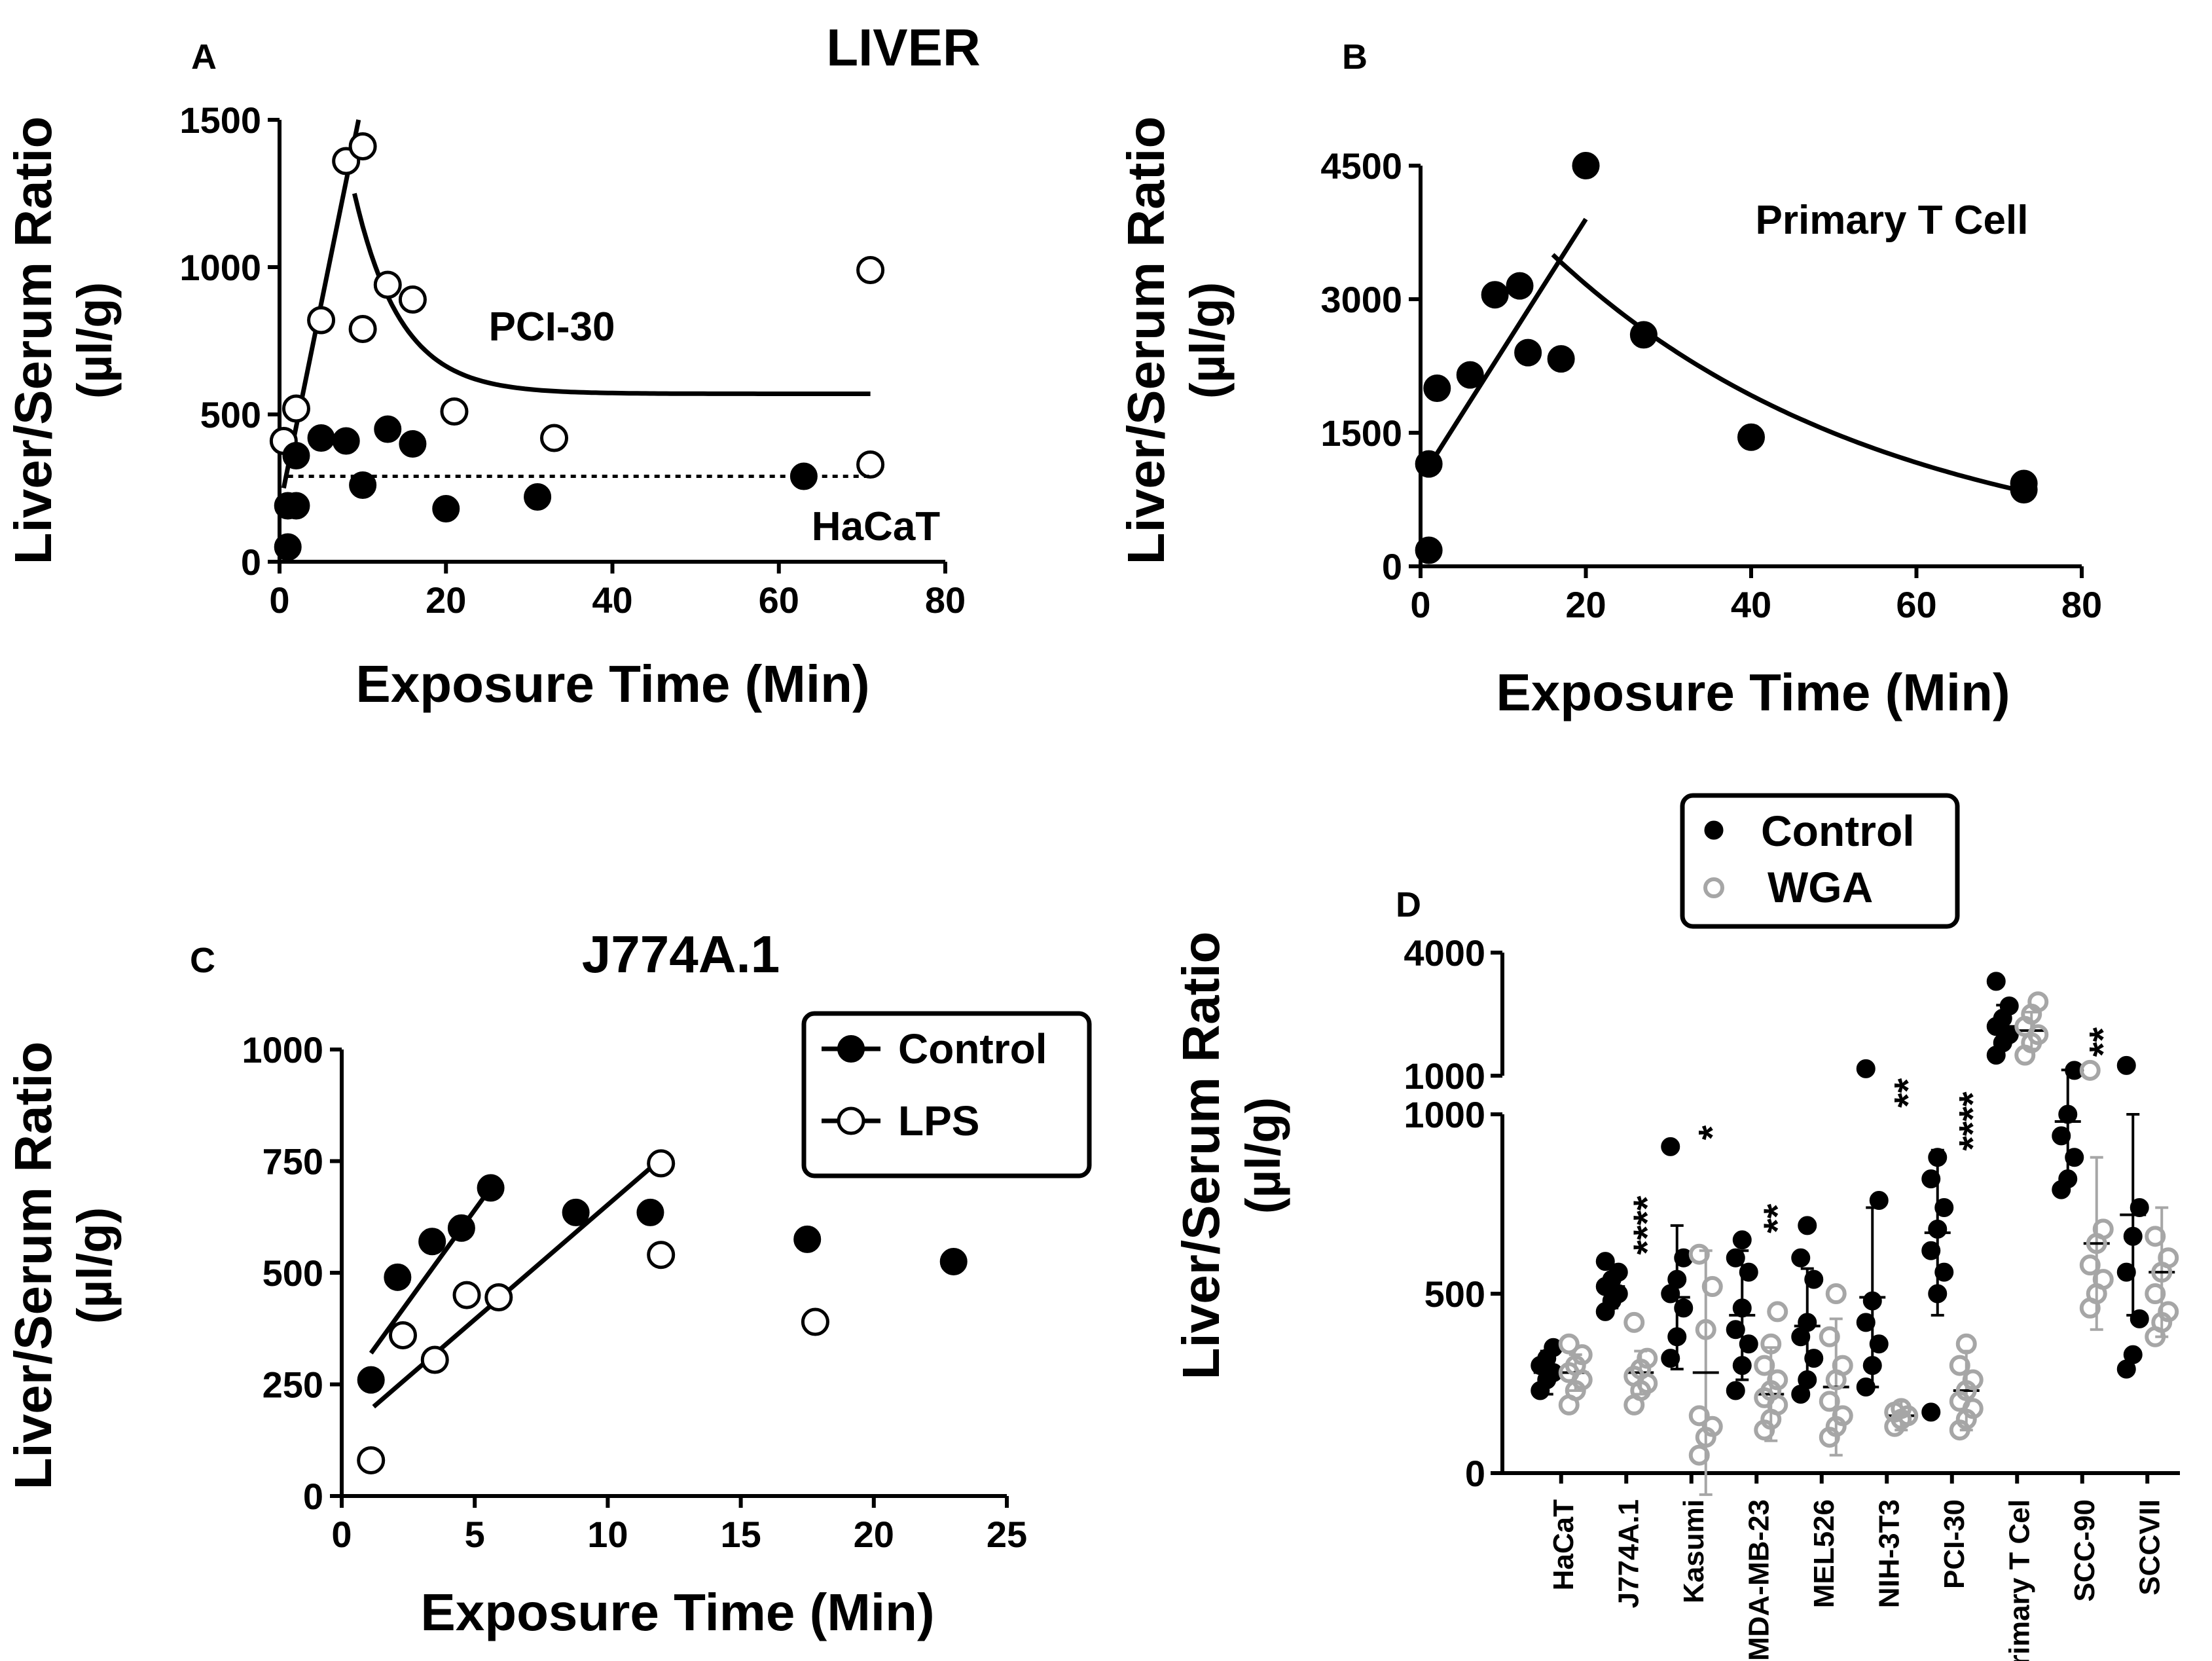 The height and width of the screenshot is (1661, 2212). Describe the element at coordinates (876, 526) in the screenshot. I see `annotation-hacat: HaCaT` at that location.